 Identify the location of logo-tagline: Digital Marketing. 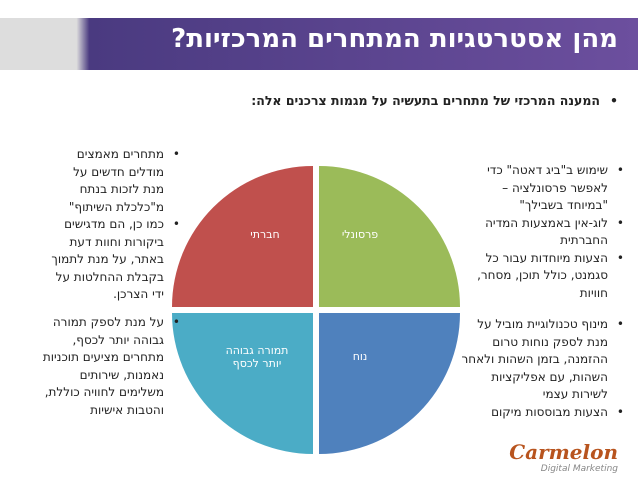
(579, 469).